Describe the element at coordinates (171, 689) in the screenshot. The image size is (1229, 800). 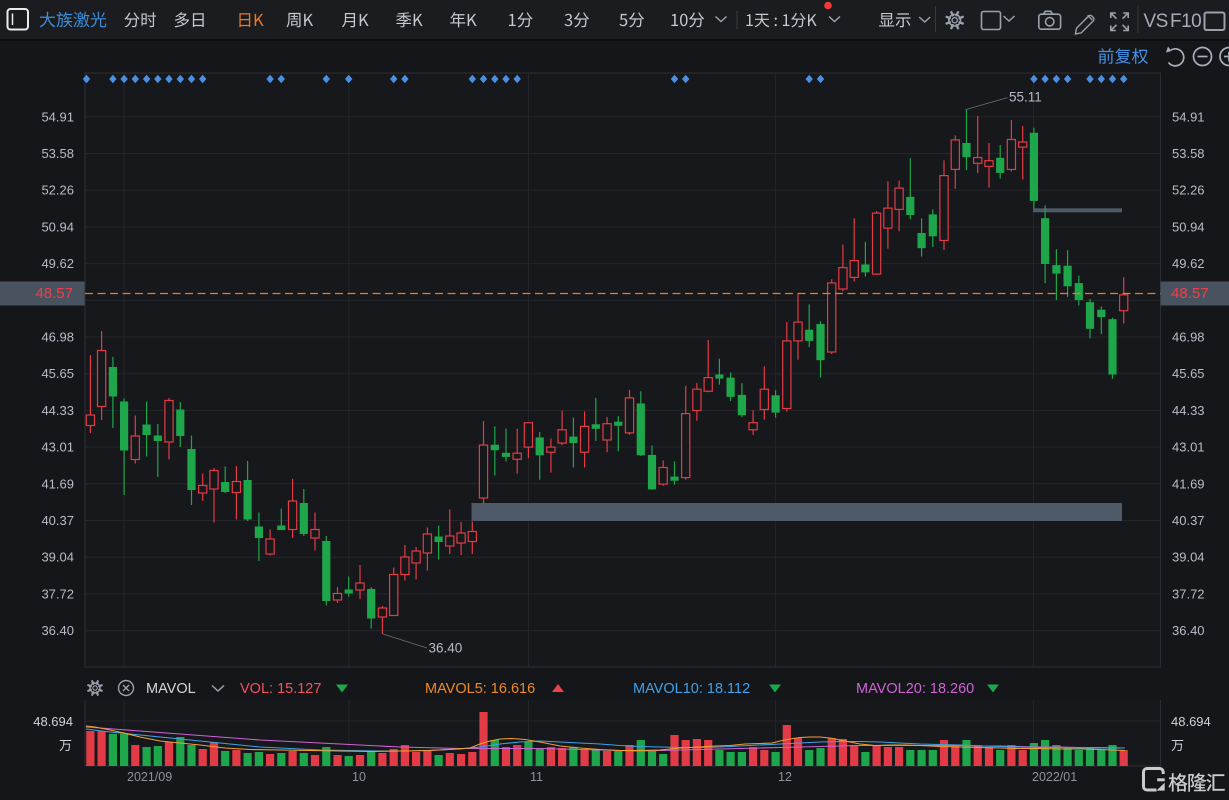
I see `svg-text: MAVOL` at that location.